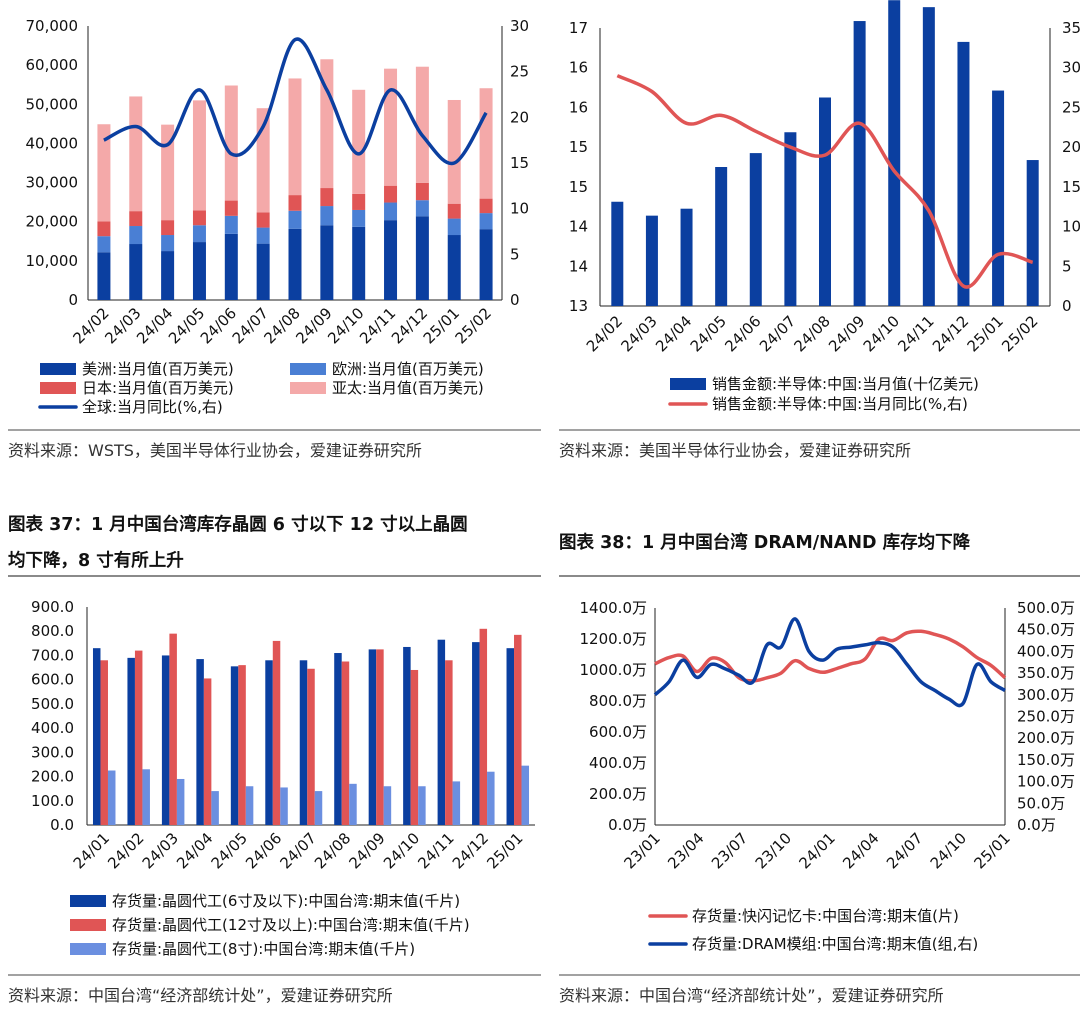  Describe the element at coordinates (578, 306) in the screenshot. I see `y-tick-label: 13` at that location.